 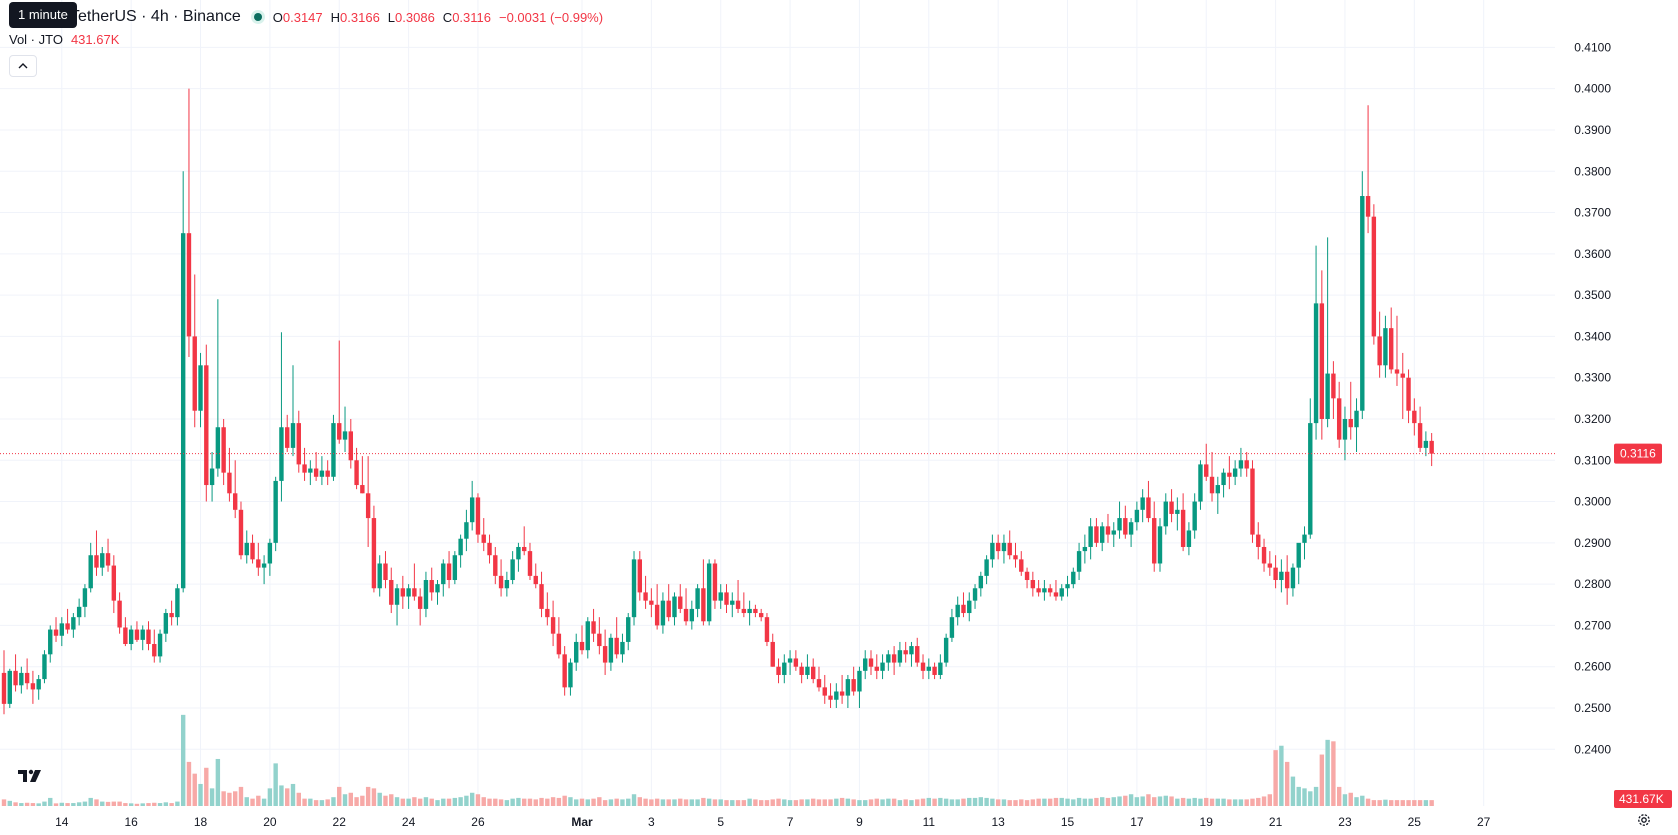 What do you see at coordinates (551, 17) in the screenshot?
I see `change-value: −0.0031 (−0.99%)` at bounding box center [551, 17].